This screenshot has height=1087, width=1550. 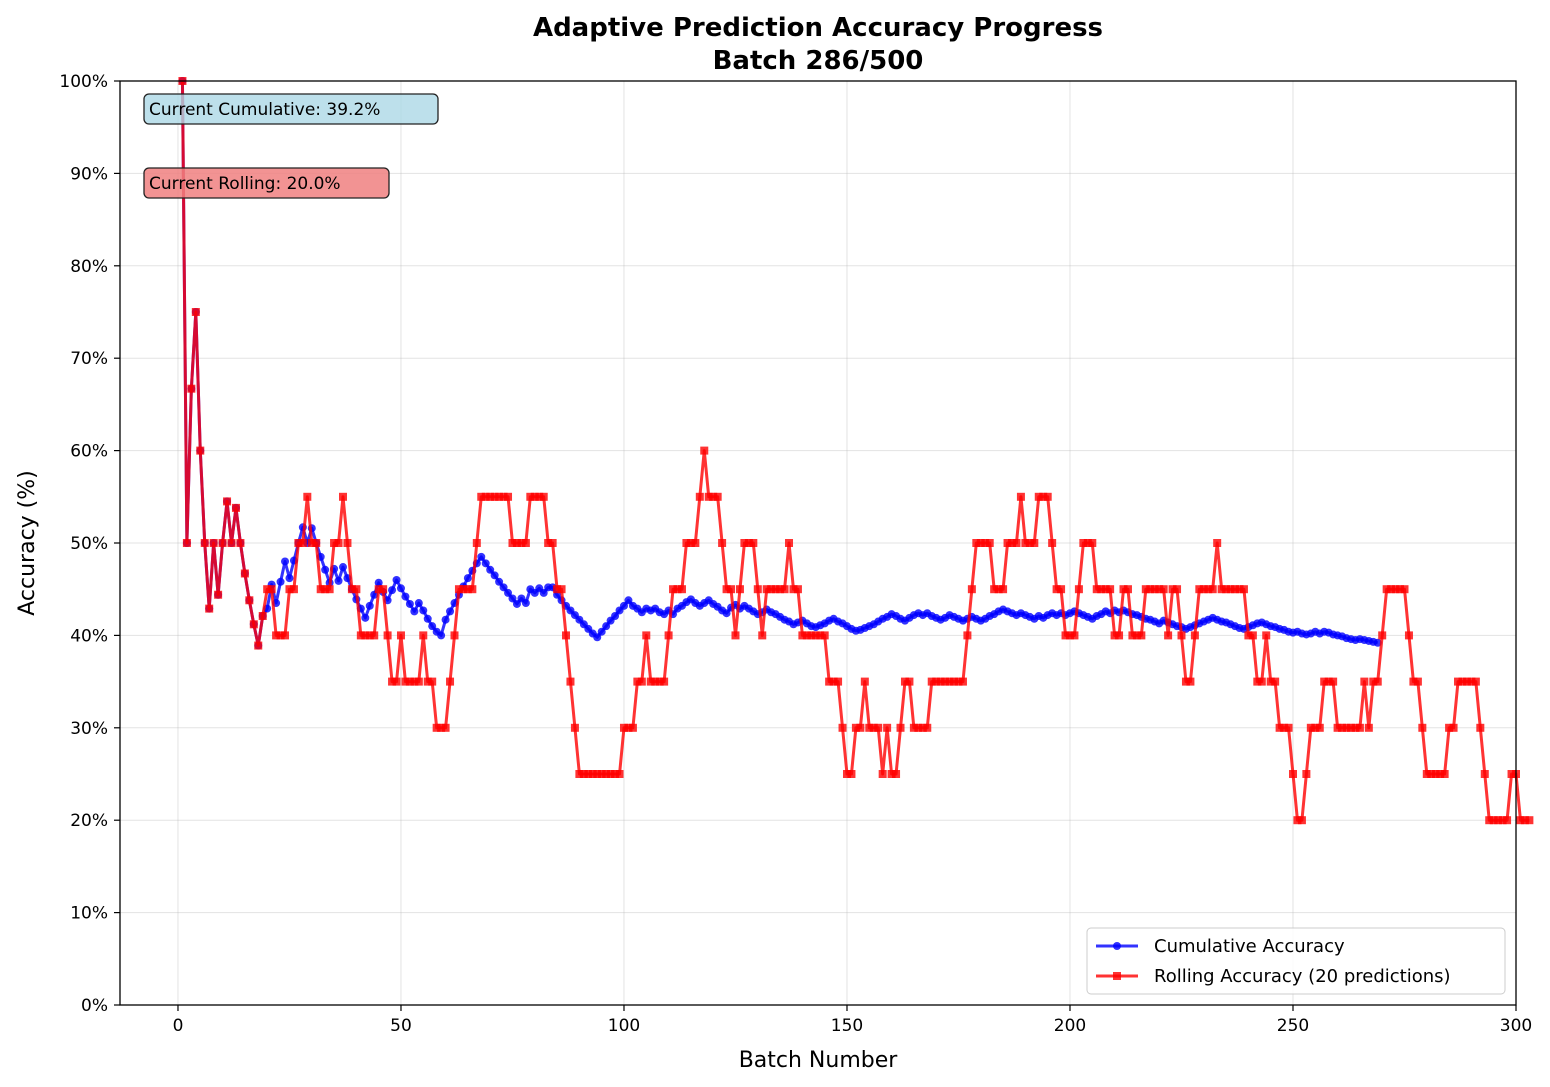 I want to click on y-tick-label: 90%, so click(x=89, y=174).